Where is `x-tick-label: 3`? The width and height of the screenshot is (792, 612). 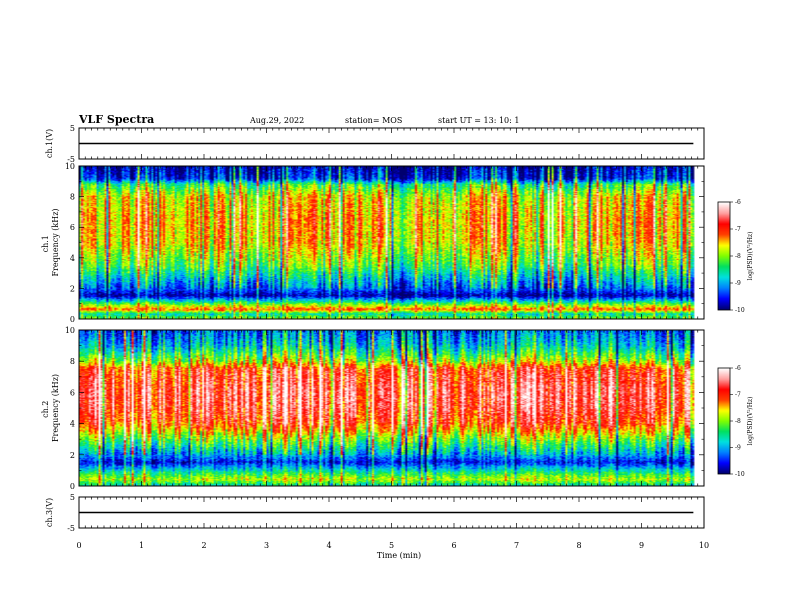 x-tick-label: 3 is located at coordinates (266, 545).